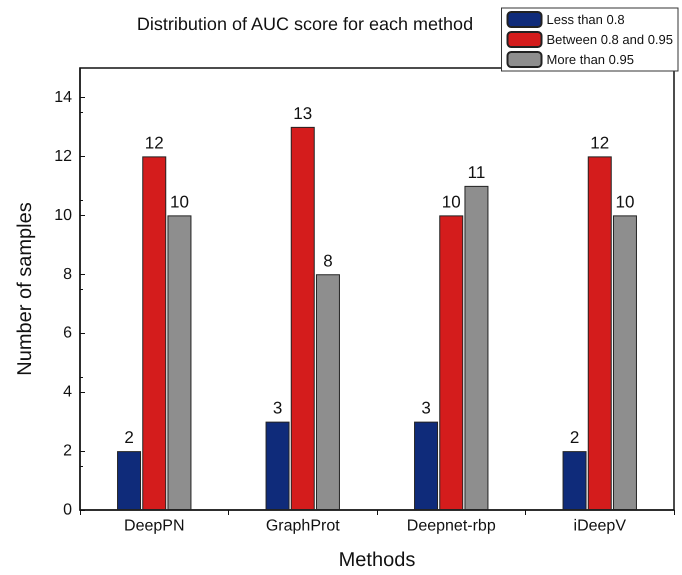 This screenshot has height=575, width=682. What do you see at coordinates (67, 392) in the screenshot?
I see `y-tick-label: 4` at bounding box center [67, 392].